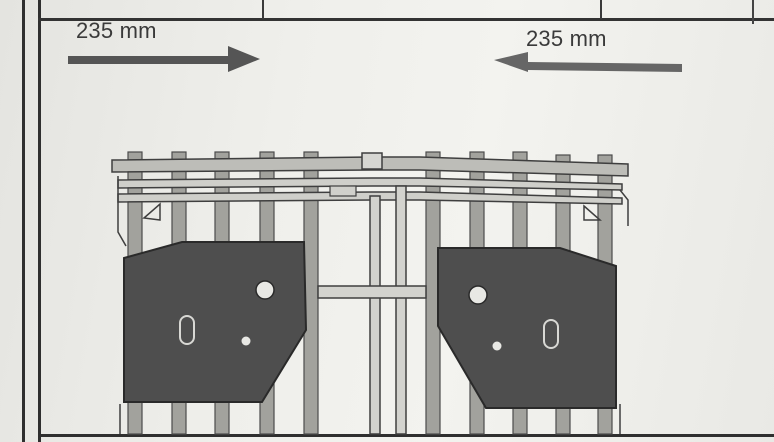 Image resolution: width=774 pixels, height=442 pixels. Describe the element at coordinates (753, 12) in the screenshot. I see `frame-line-right` at that location.